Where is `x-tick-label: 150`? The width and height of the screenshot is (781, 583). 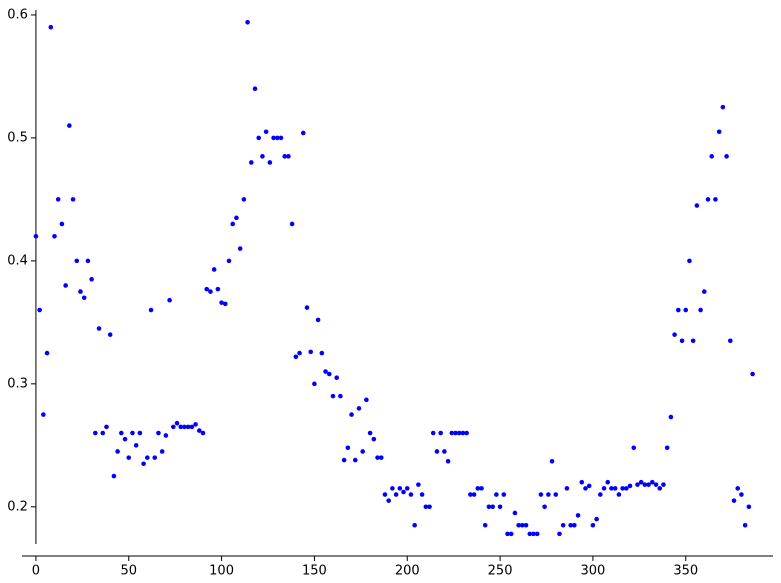 x-tick-label: 150 is located at coordinates (314, 571).